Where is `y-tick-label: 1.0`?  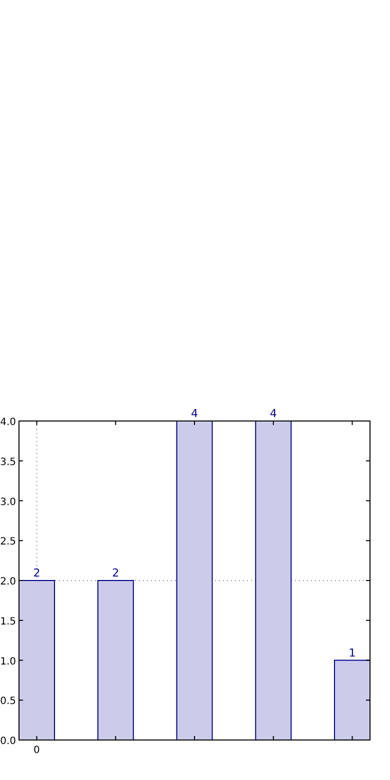 y-tick-label: 1.0 is located at coordinates (8, 662).